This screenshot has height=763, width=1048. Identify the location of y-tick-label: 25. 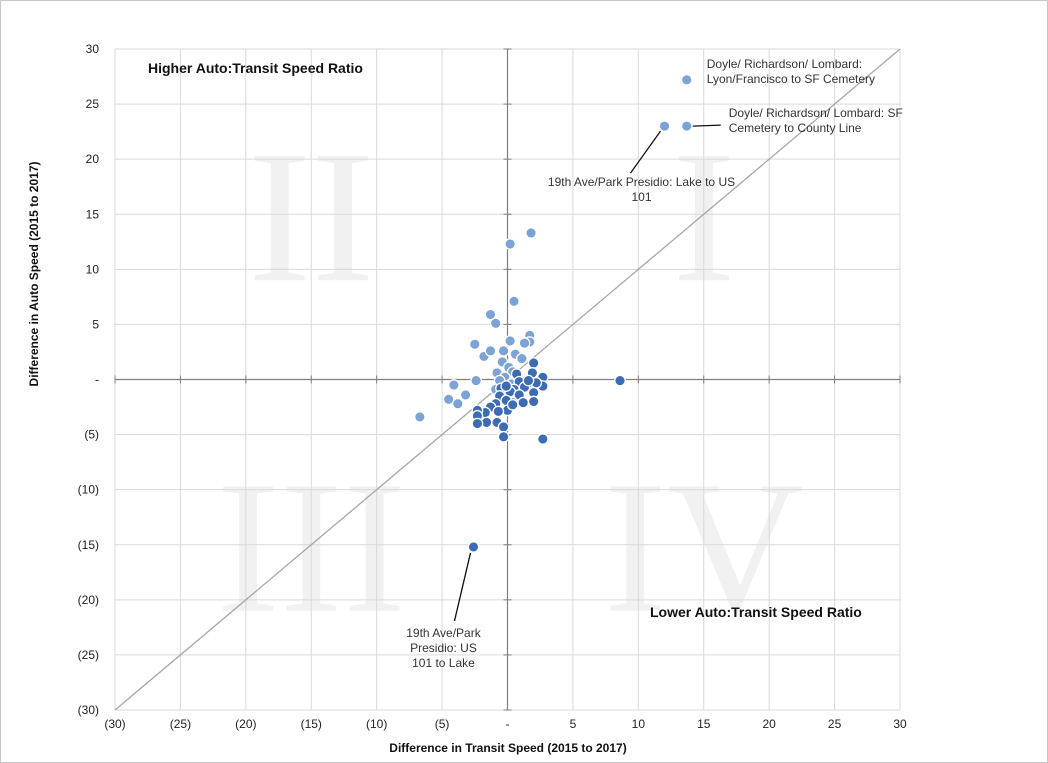
(93, 104).